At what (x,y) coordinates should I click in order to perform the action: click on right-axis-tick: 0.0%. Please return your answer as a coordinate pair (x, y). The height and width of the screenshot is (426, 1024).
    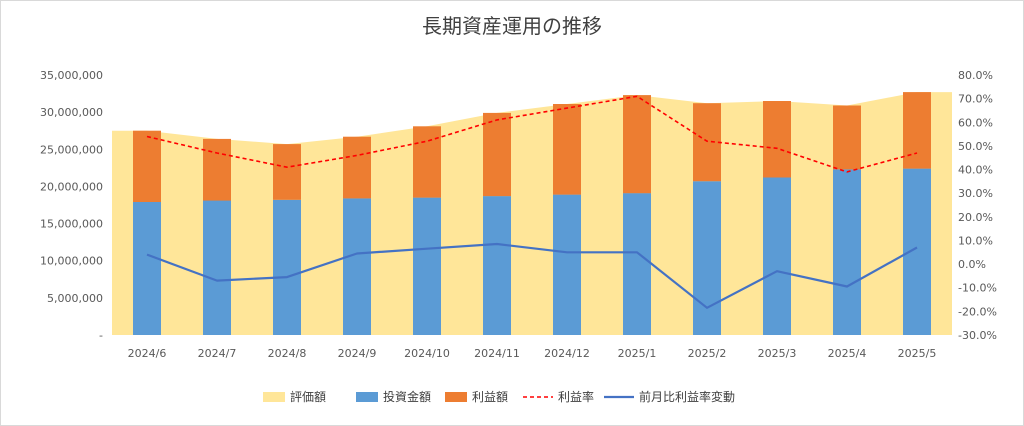
    Looking at the image, I should click on (972, 264).